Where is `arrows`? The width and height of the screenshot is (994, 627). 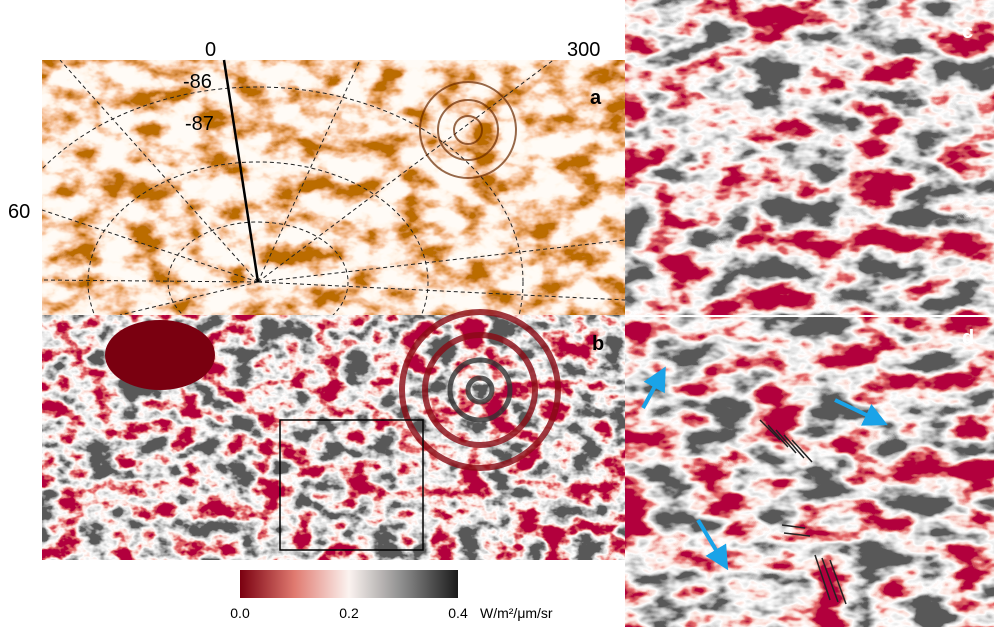
arrows is located at coordinates (764, 468).